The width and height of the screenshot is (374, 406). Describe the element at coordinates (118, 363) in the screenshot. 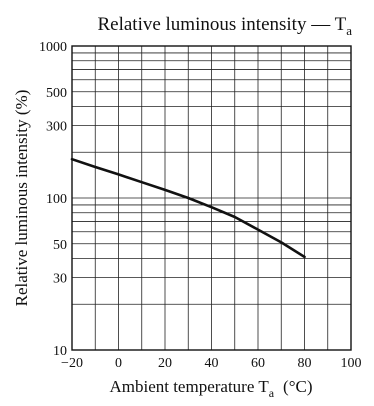

I see `x-tick-label: 0` at that location.